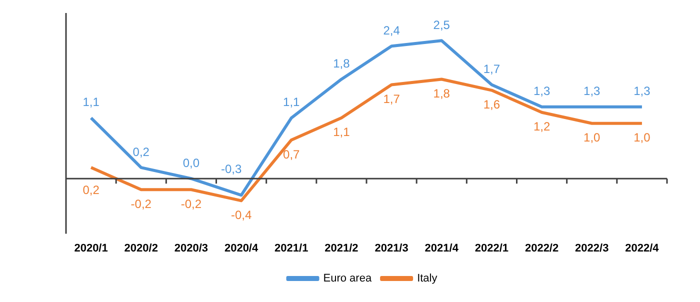  What do you see at coordinates (642, 248) in the screenshot?
I see `x-tick-label: 2022/4` at bounding box center [642, 248].